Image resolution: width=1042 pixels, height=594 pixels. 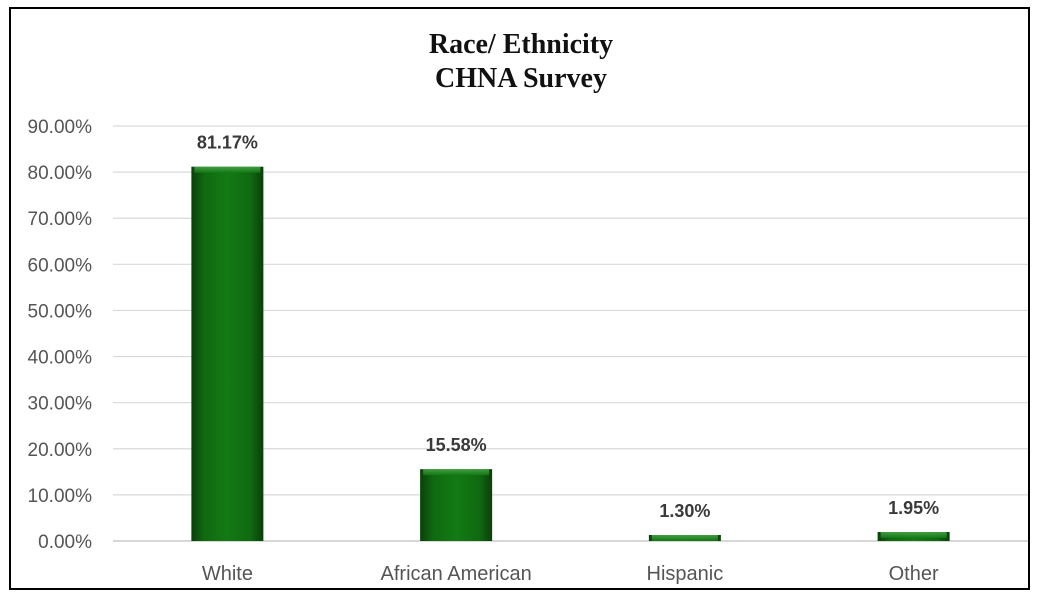 I want to click on x-category-label: Other, so click(x=914, y=574).